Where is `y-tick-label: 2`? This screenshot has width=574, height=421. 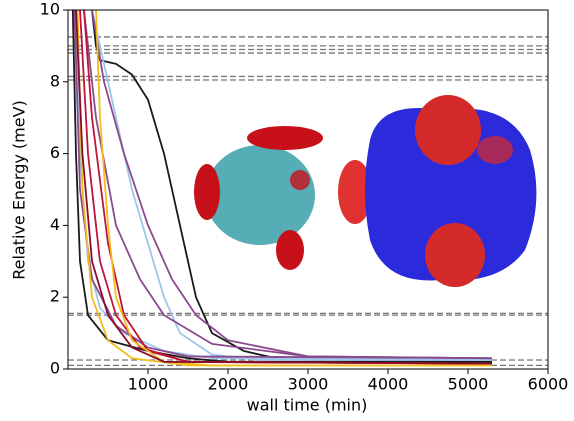
y-tick-label: 2 is located at coordinates (55, 296).